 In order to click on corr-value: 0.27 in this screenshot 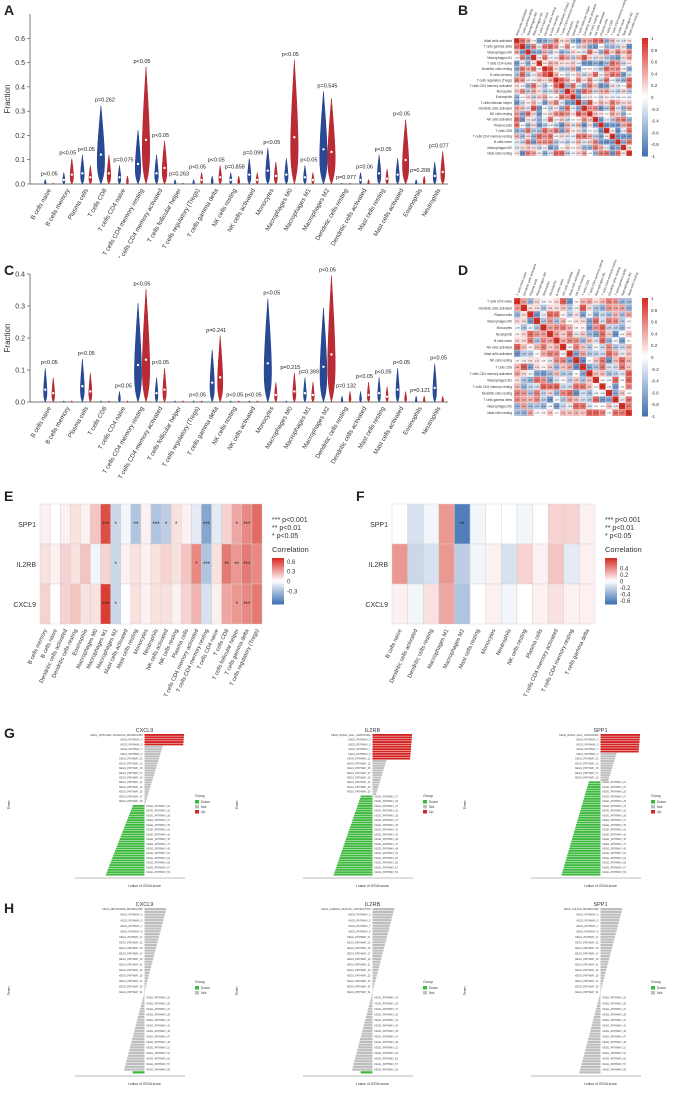, I will do `click(583, 414)`.